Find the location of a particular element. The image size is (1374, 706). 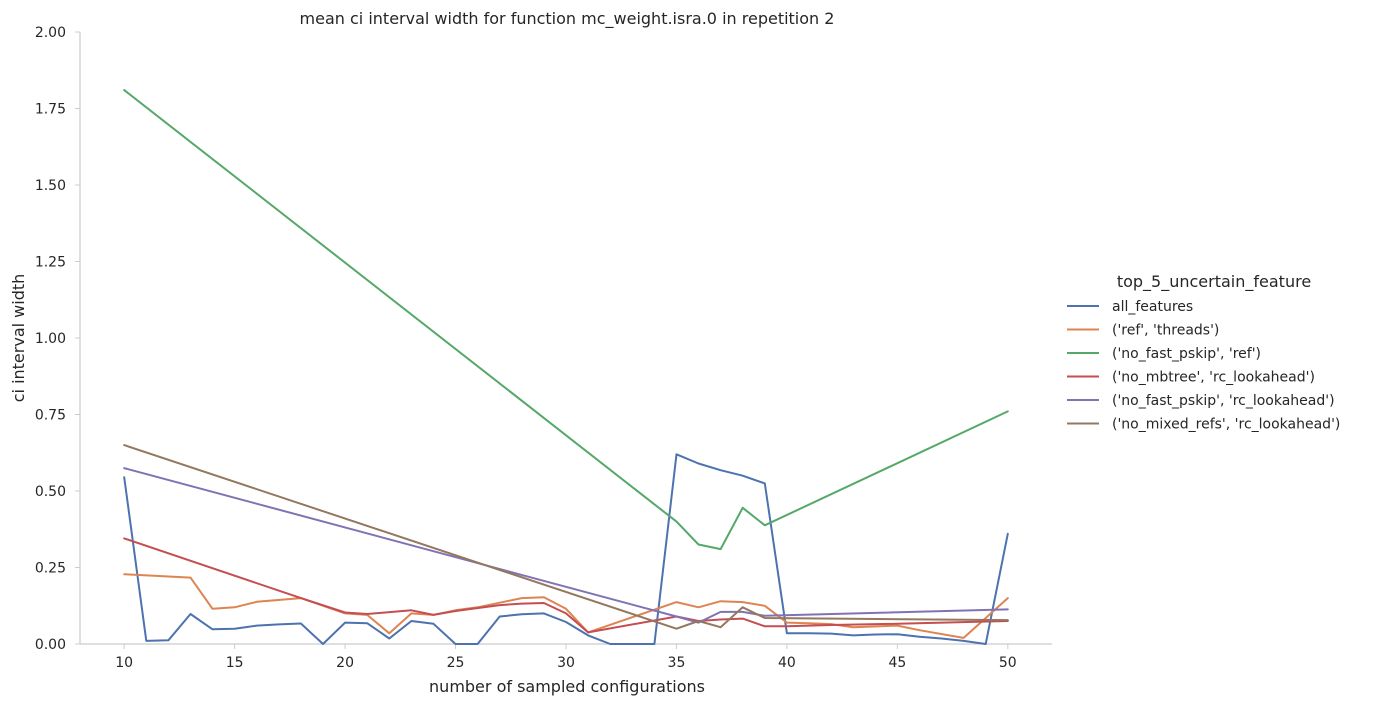

y-tick-label: 1.25 is located at coordinates (50, 263).